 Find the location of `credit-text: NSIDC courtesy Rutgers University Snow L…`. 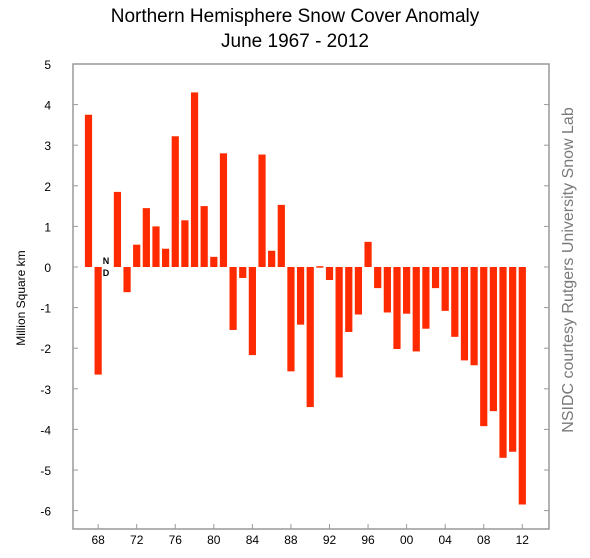

credit-text: NSIDC courtesy Rutgers University Snow L… is located at coordinates (568, 270).